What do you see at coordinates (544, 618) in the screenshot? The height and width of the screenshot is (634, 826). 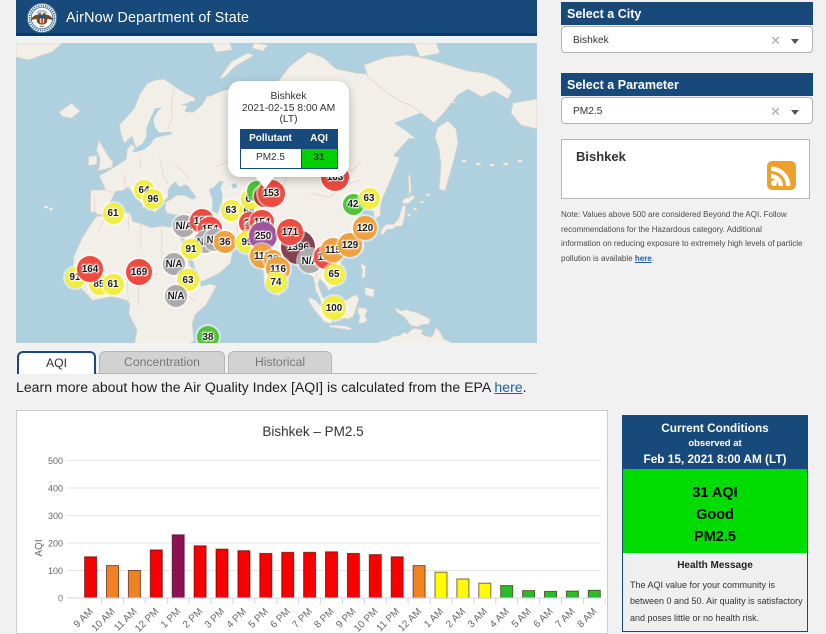 I see `svg-text: 6 AM` at bounding box center [544, 618].